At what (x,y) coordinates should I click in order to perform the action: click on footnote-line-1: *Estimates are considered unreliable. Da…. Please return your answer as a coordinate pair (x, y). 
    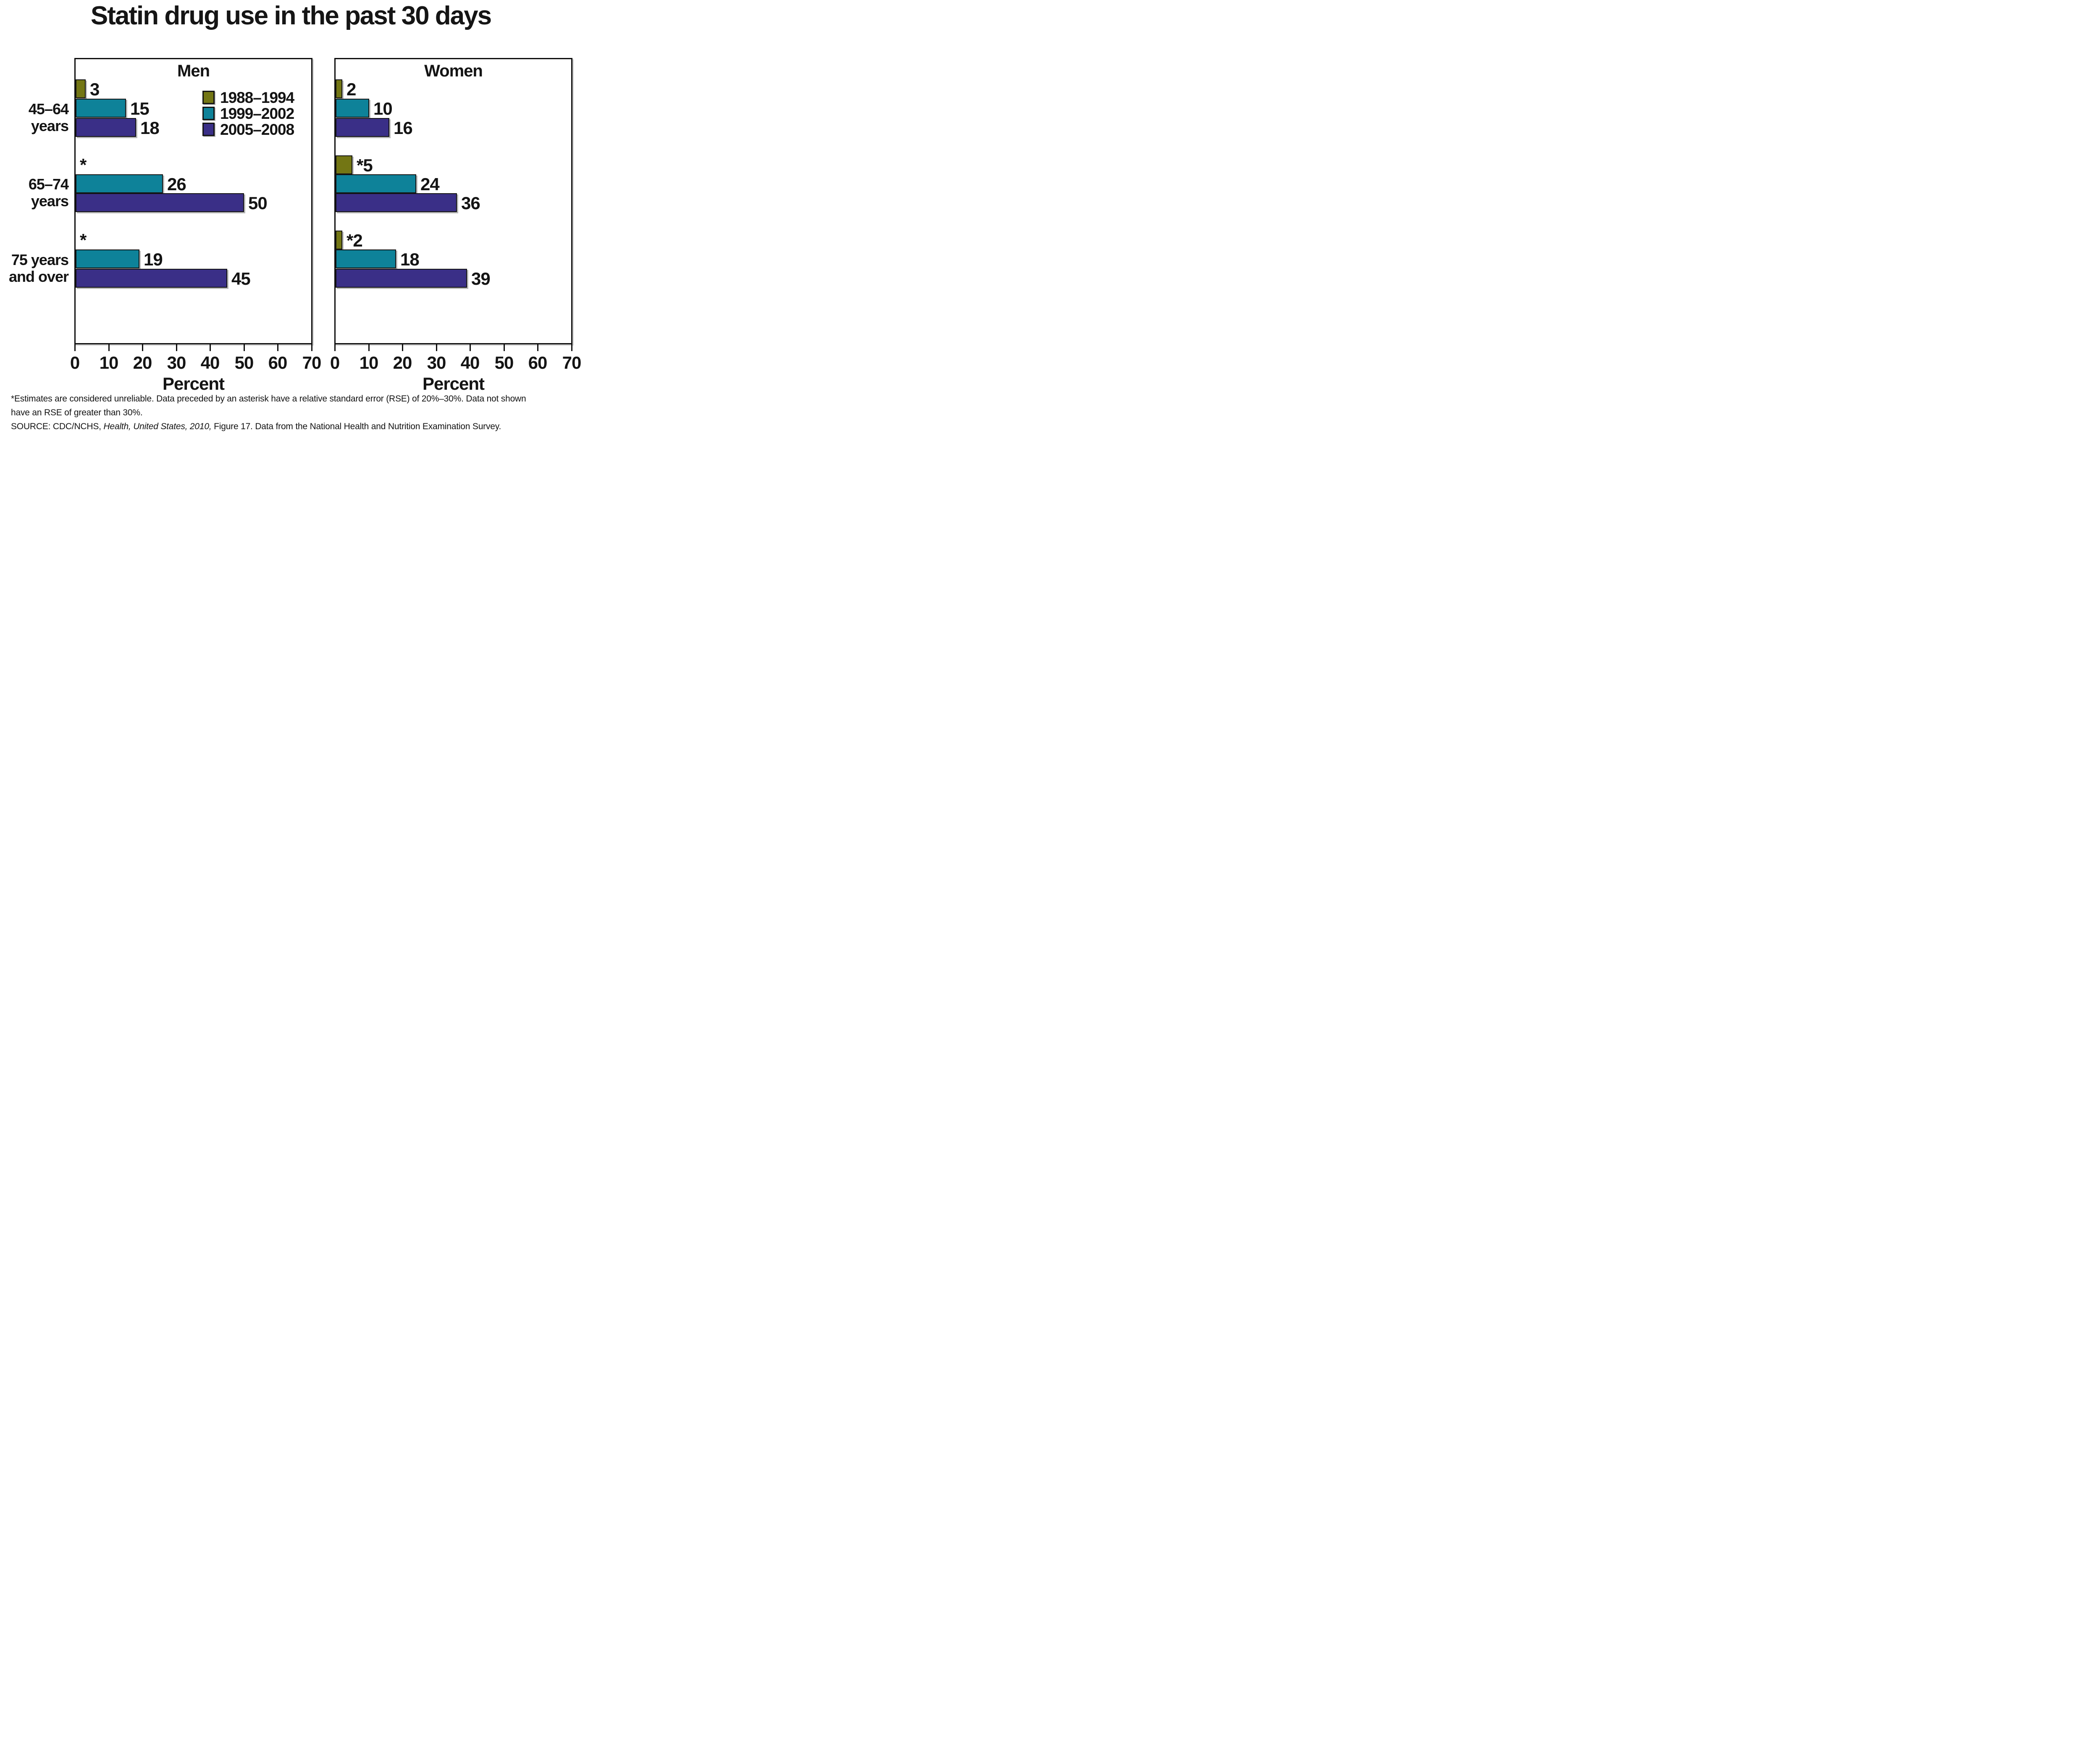
    Looking at the image, I should click on (268, 399).